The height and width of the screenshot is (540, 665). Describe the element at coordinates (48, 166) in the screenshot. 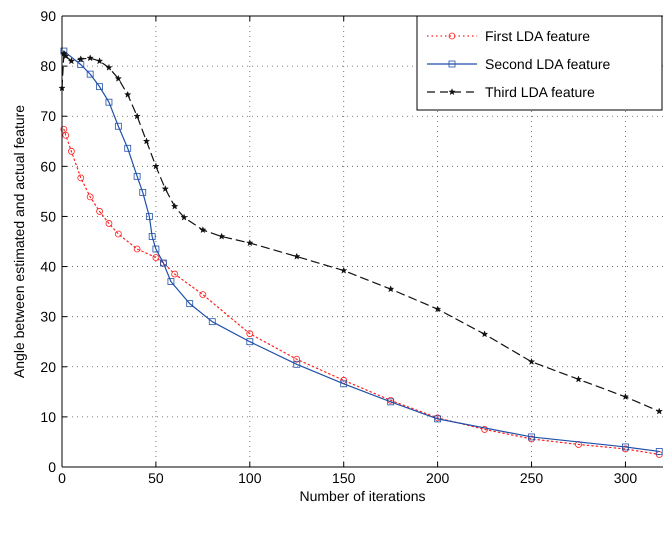

I see `y-tick-label: 60` at that location.